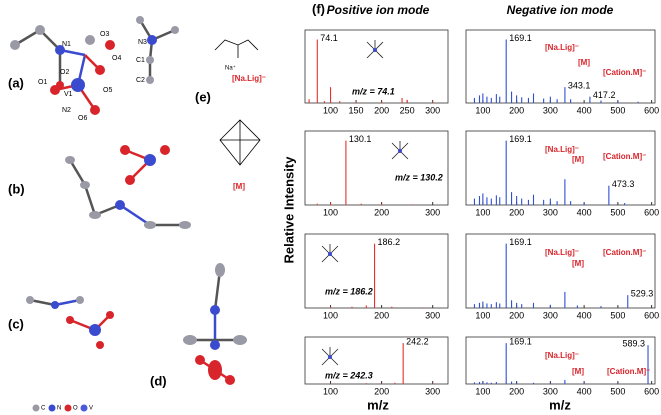  I want to click on structure-b, so click(128, 187).